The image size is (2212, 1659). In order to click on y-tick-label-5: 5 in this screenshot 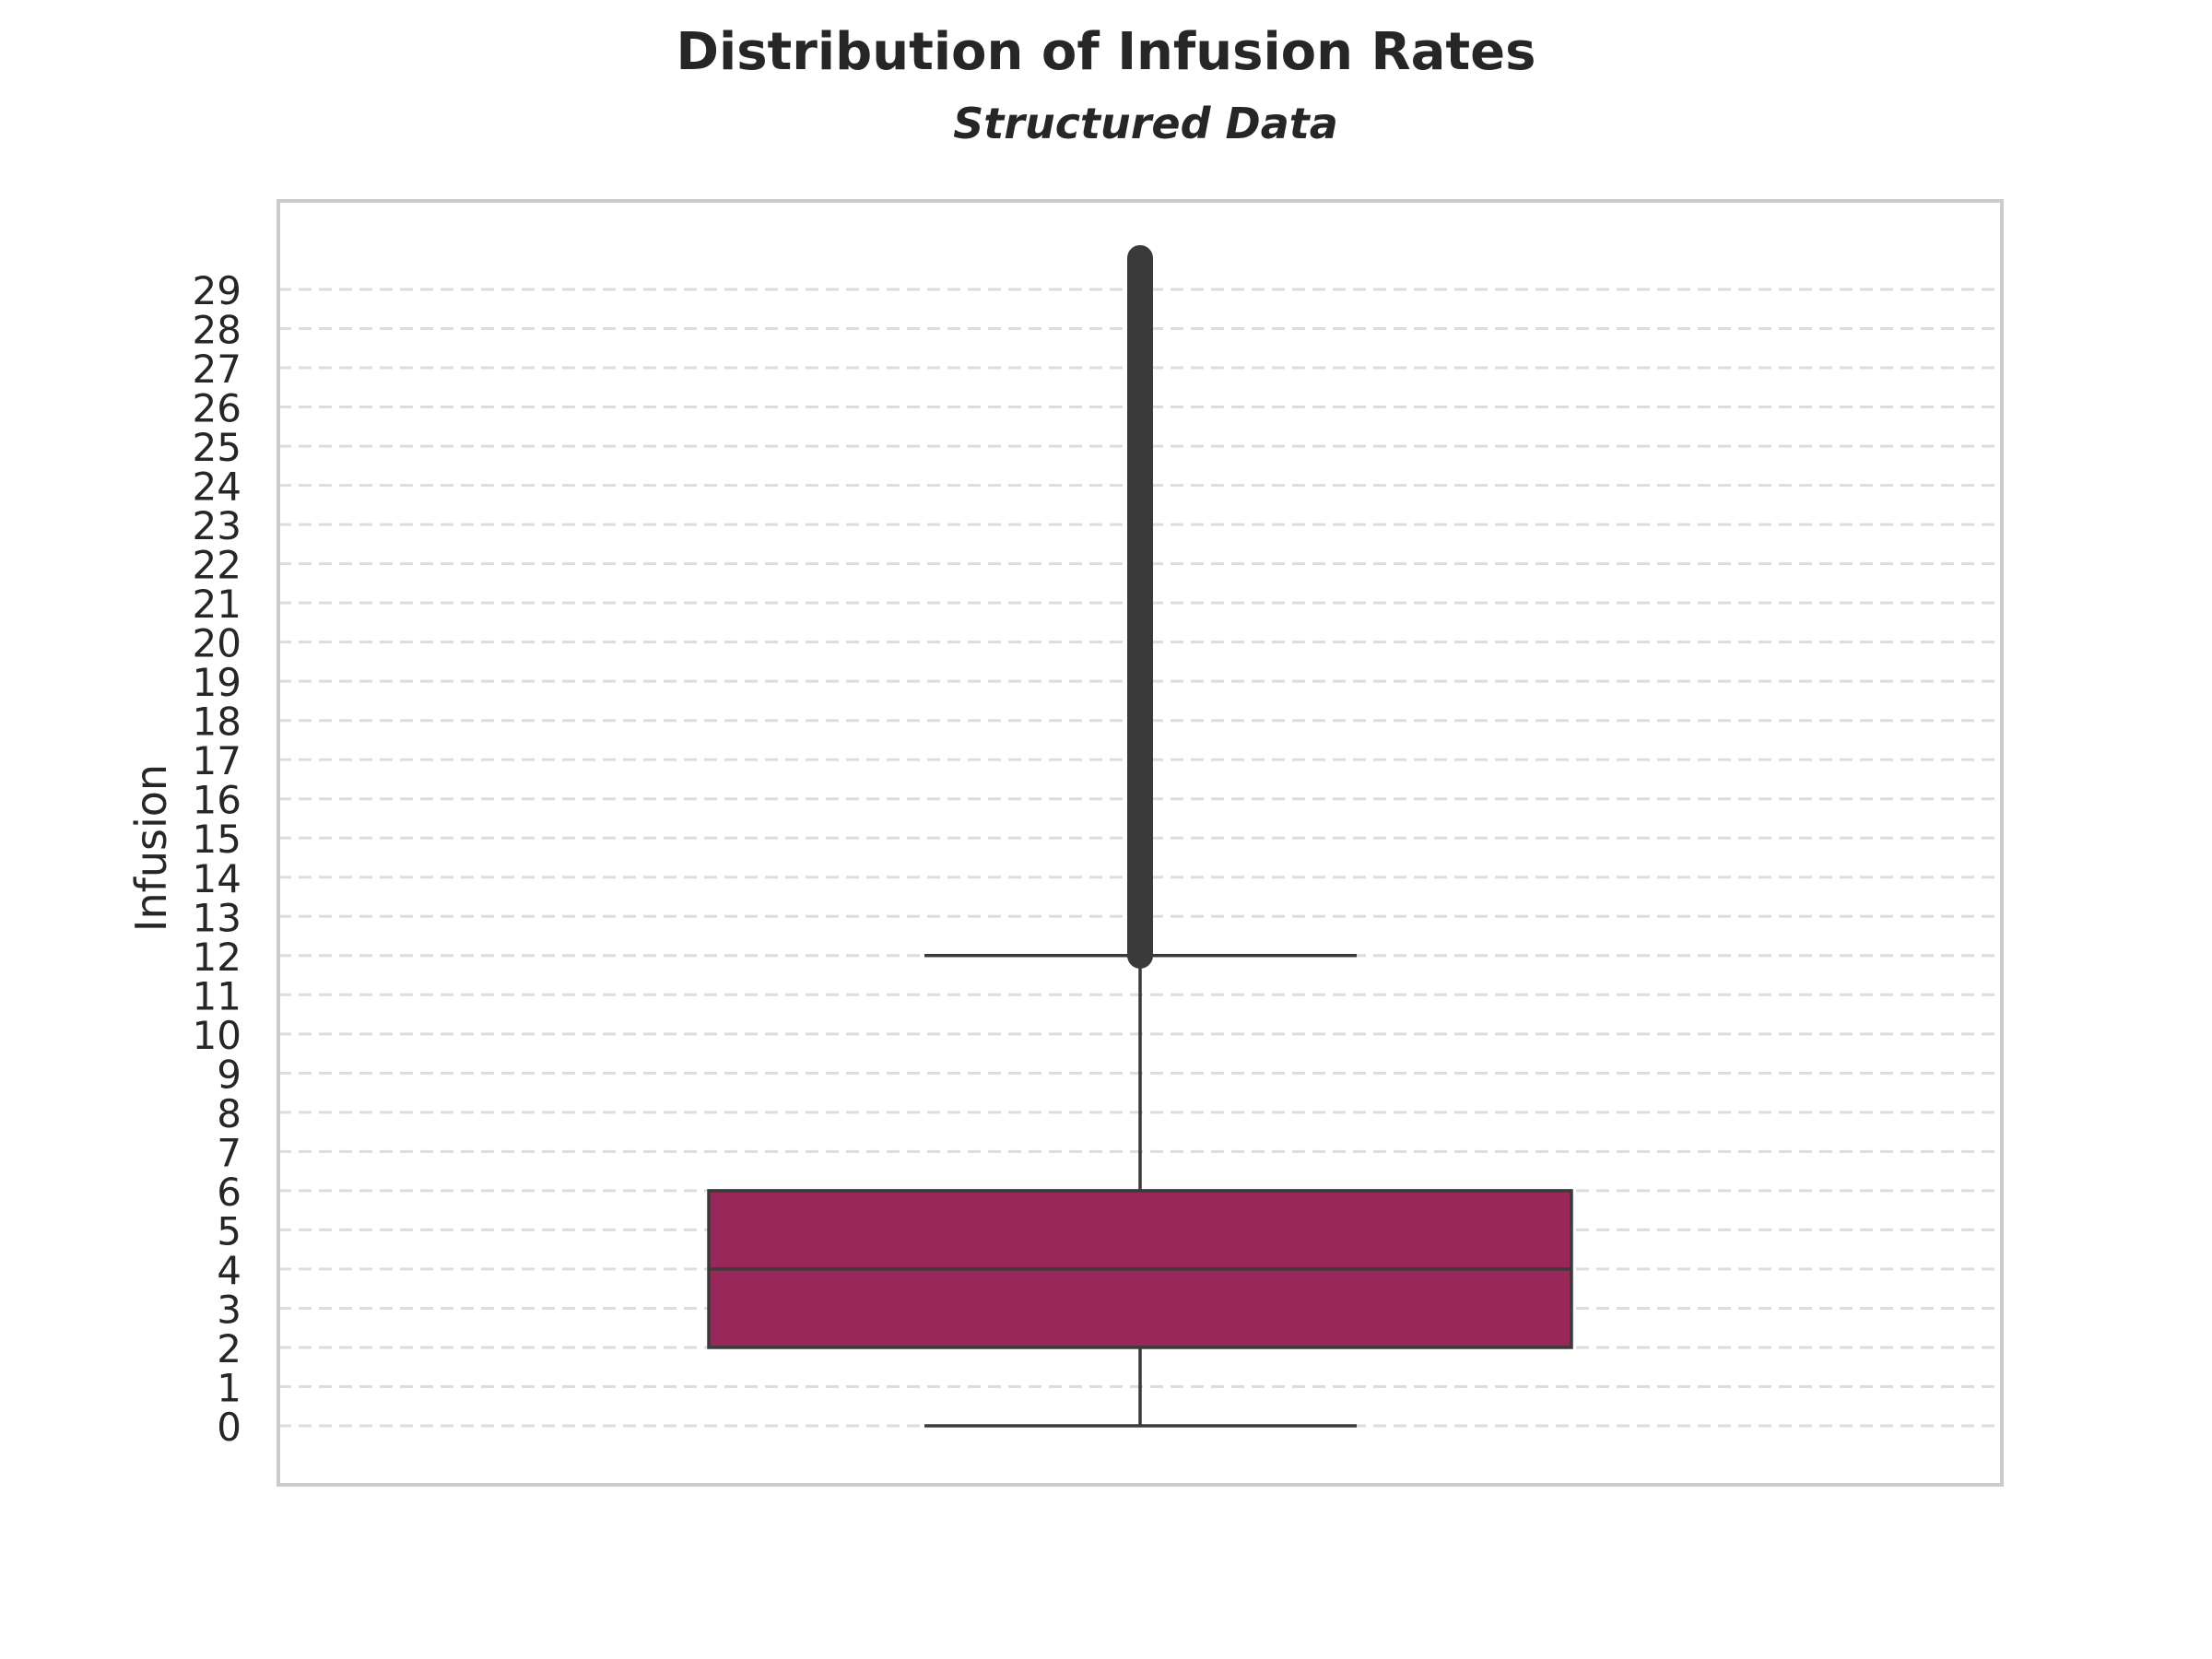, I will do `click(229, 1230)`.